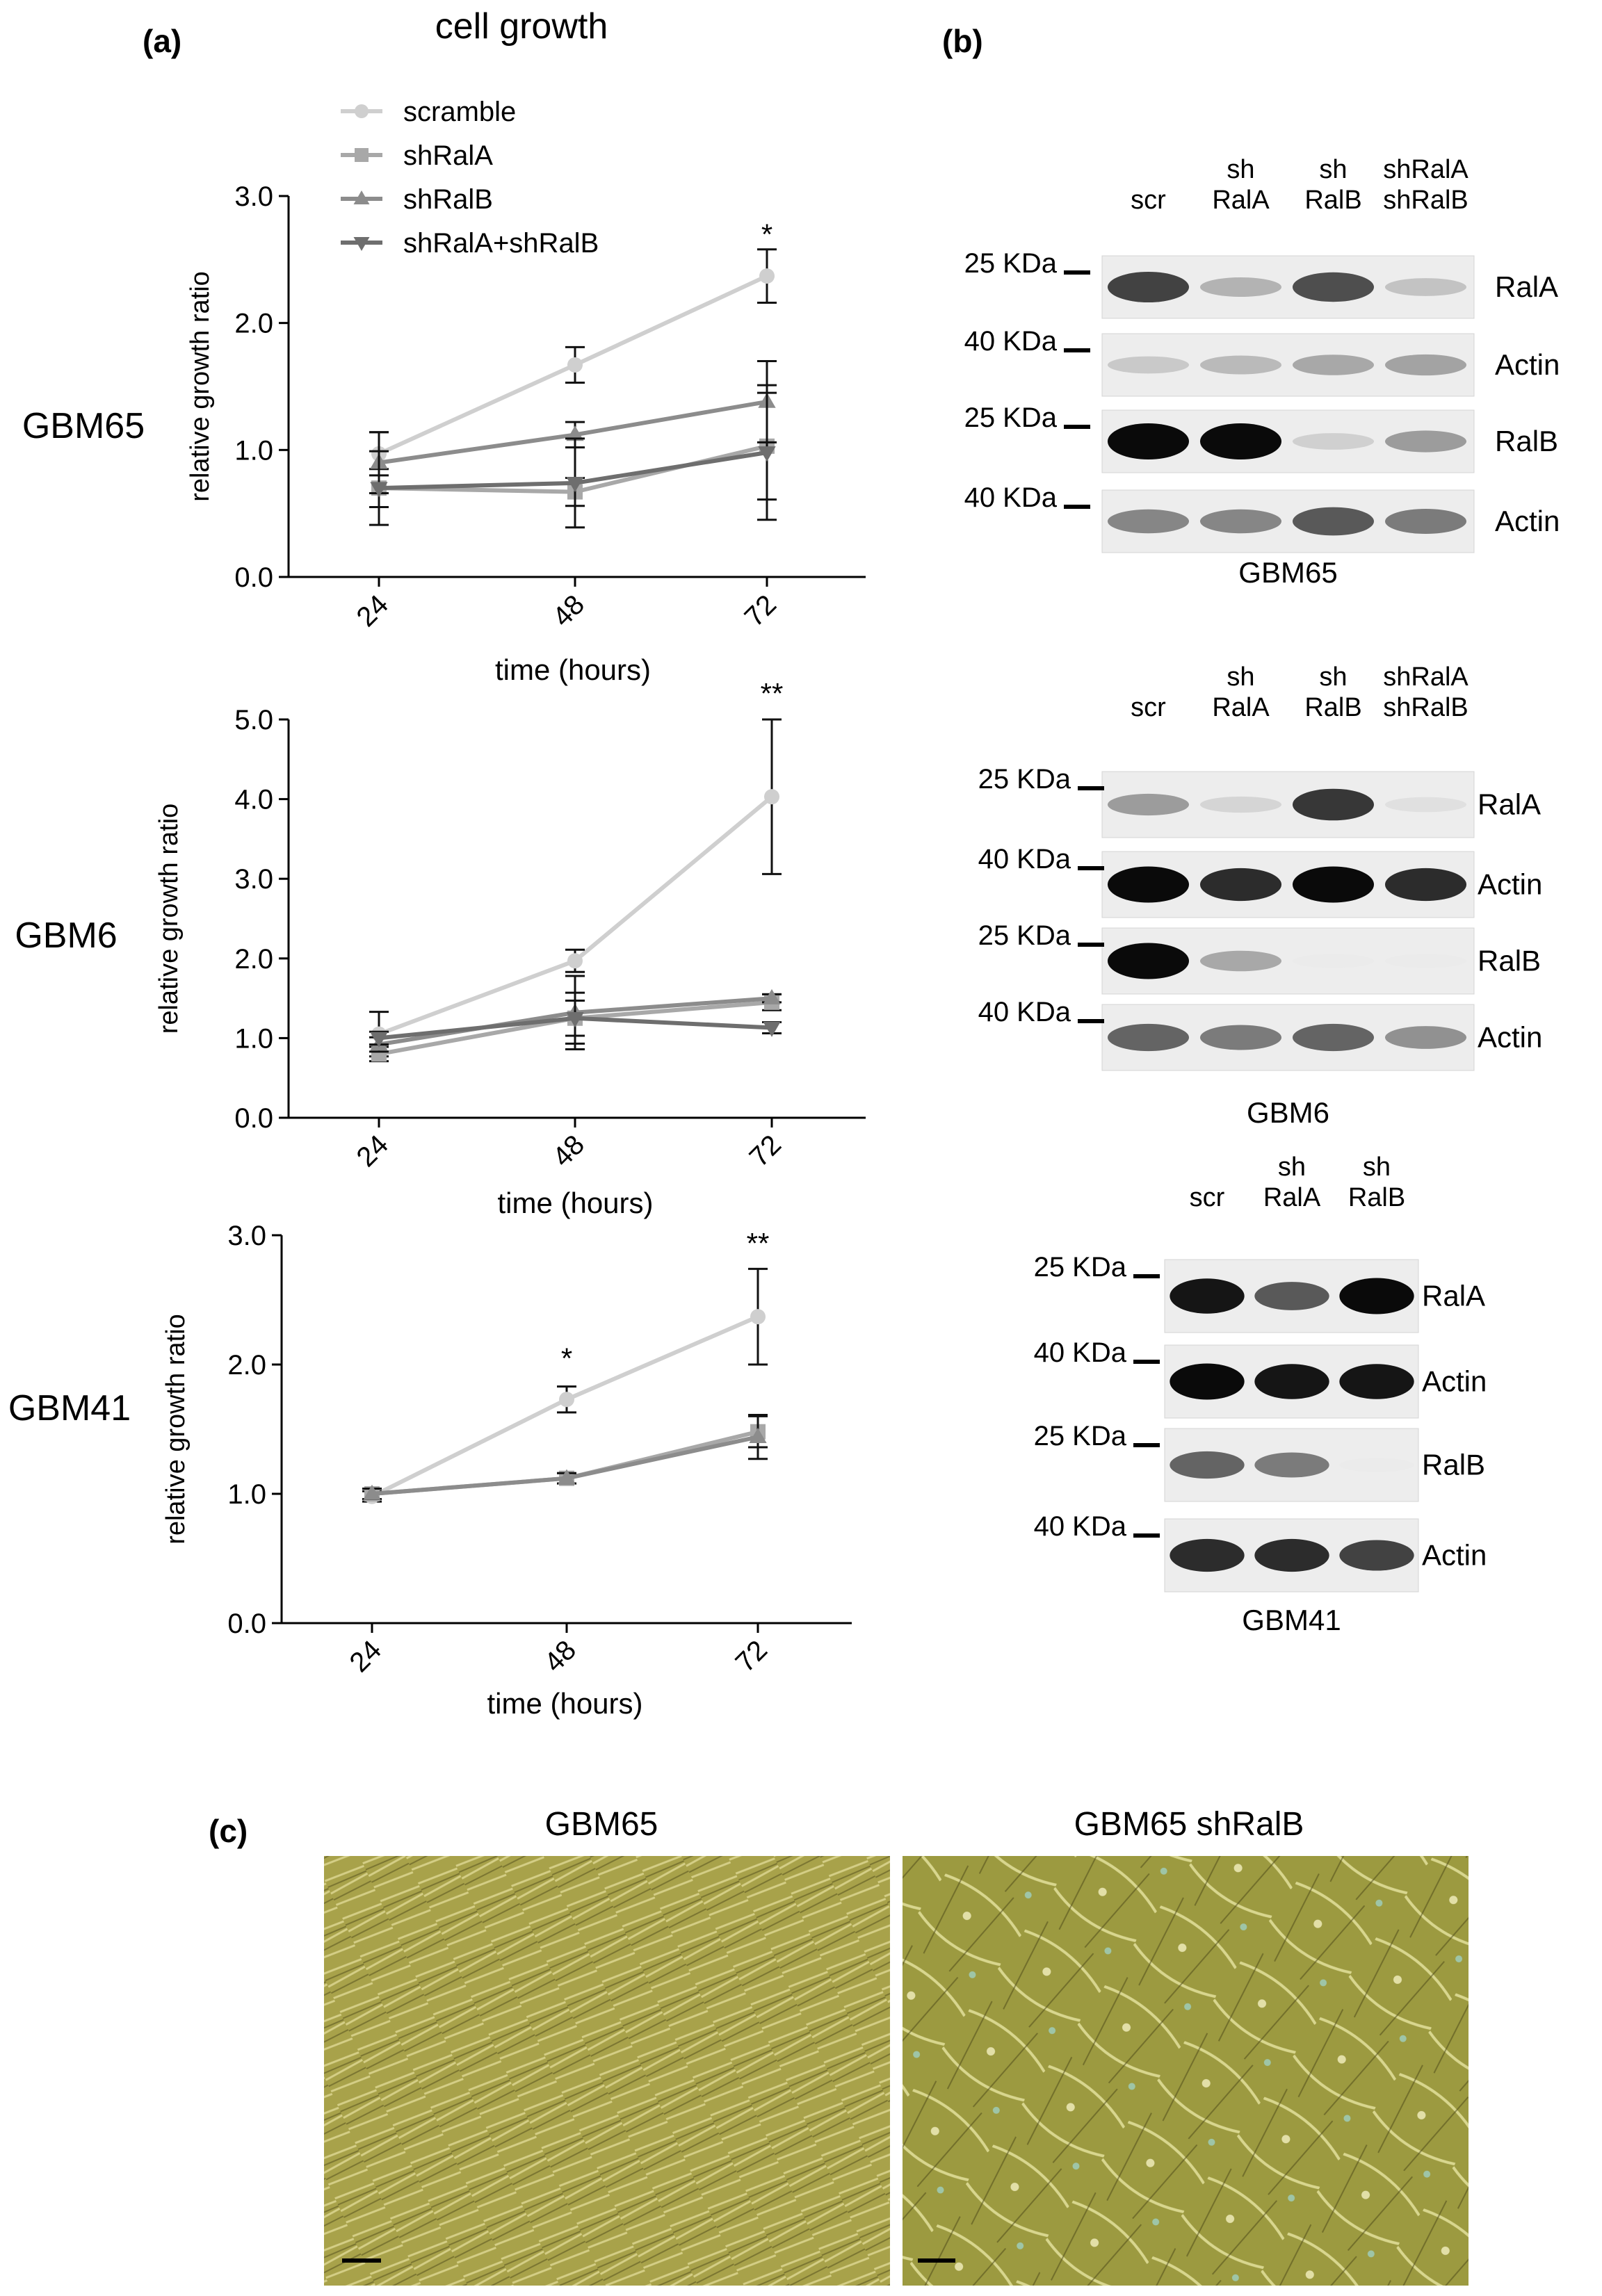 The width and height of the screenshot is (1602, 2296). What do you see at coordinates (1509, 961) in the screenshot?
I see `protein-label: RalB` at bounding box center [1509, 961].